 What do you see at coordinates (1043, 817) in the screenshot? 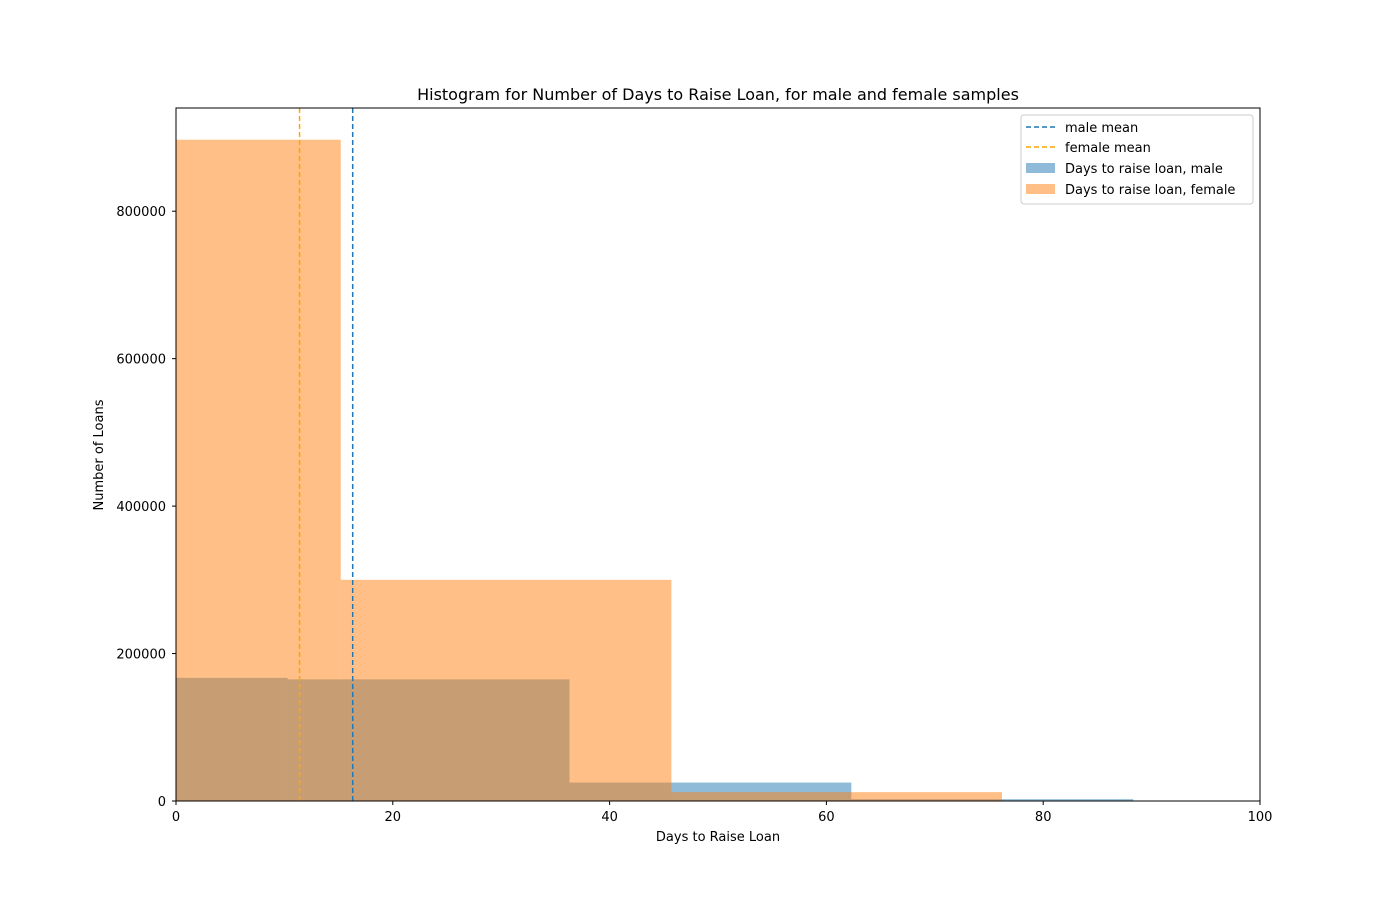
I see `x-tick-label: 80` at bounding box center [1043, 817].